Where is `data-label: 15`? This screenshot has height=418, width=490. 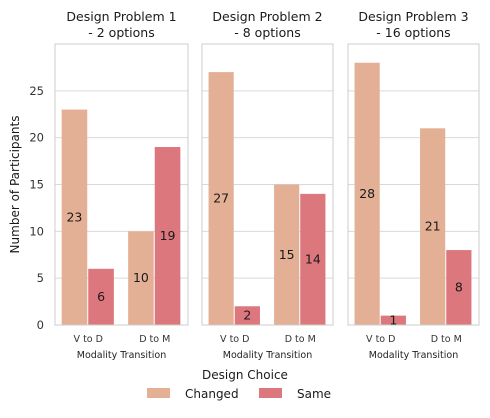
data-label: 15 is located at coordinates (287, 254).